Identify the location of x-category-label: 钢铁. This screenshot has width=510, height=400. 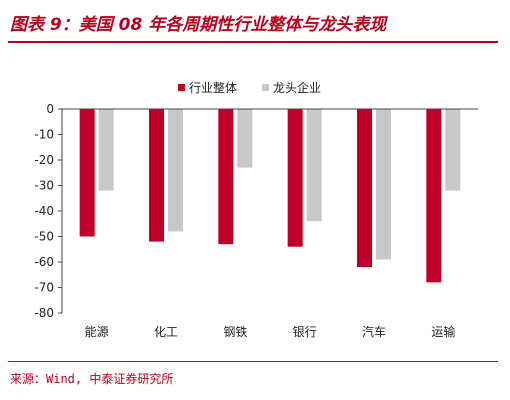
(235, 332).